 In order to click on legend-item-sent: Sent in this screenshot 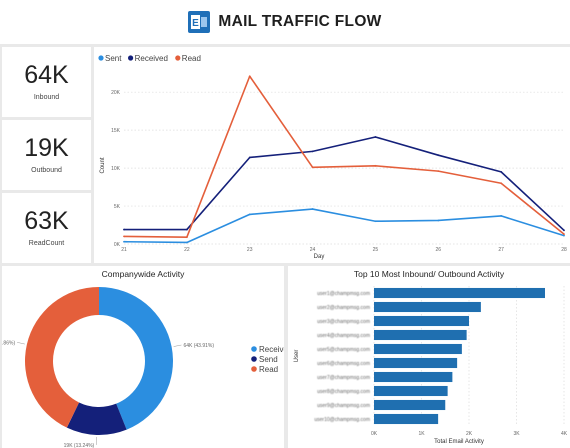, I will do `click(110, 58)`.